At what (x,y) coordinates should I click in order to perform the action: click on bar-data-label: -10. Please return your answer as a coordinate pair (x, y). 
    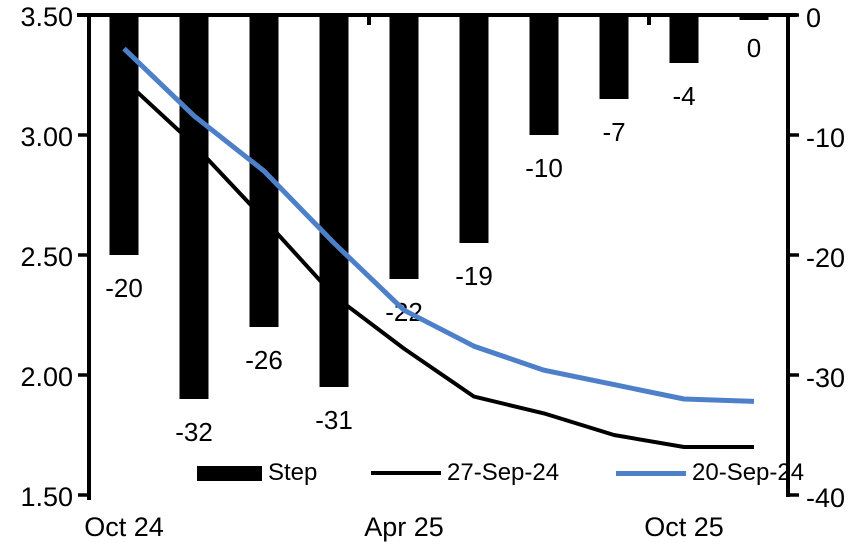
    Looking at the image, I should click on (544, 168).